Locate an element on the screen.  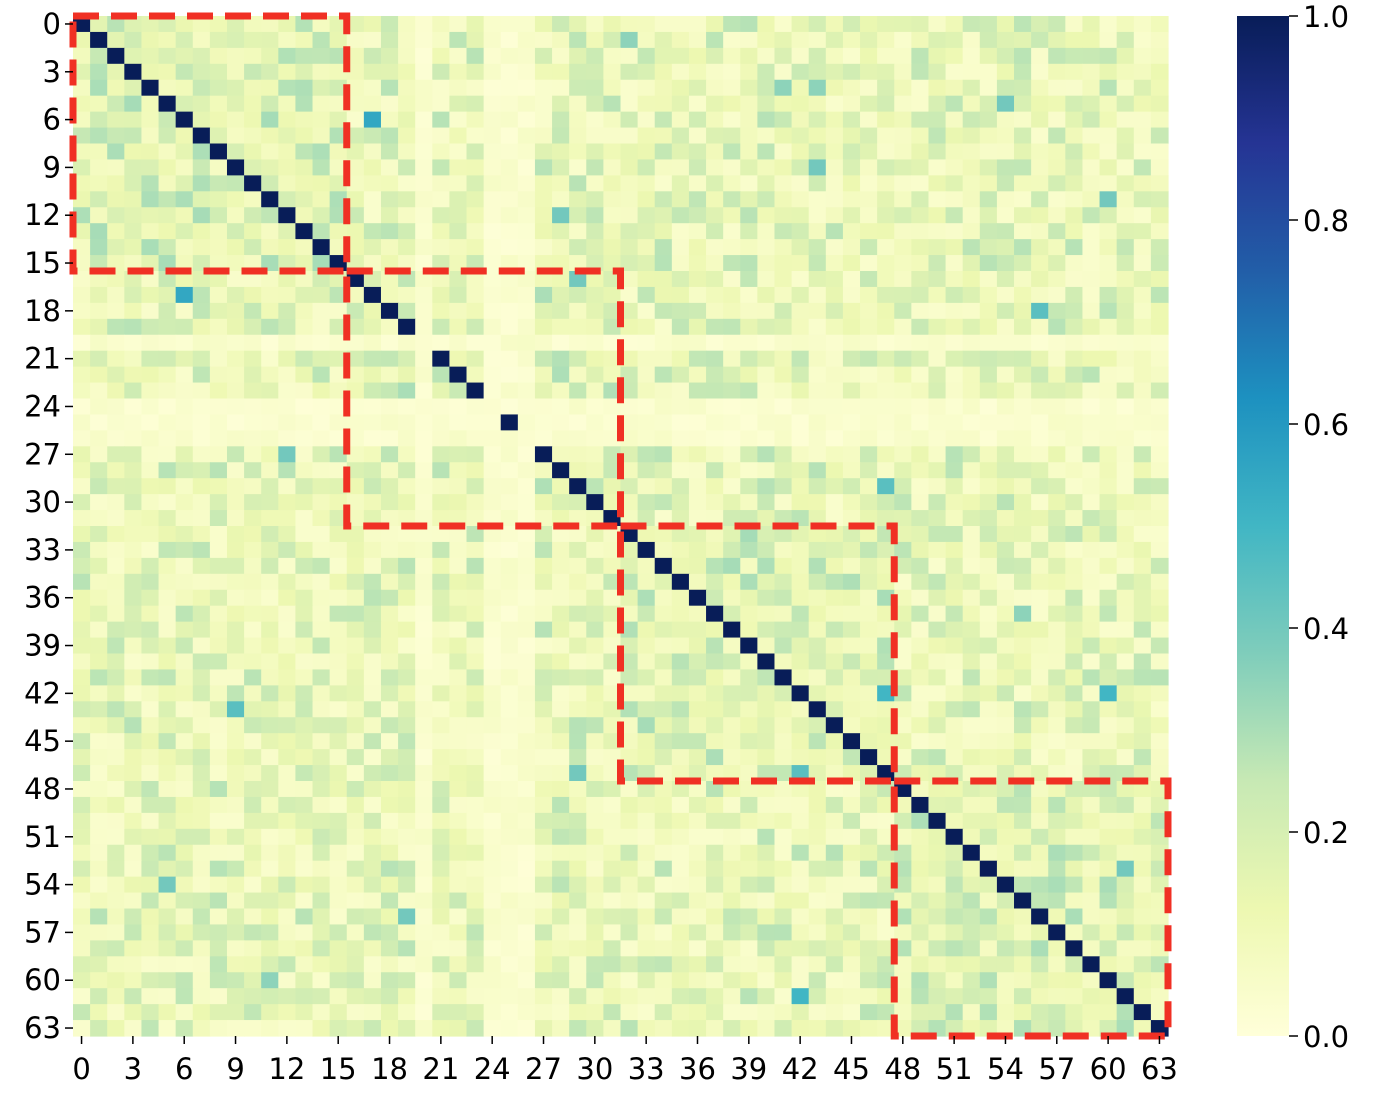
colorbar-tick-label: 0.4 is located at coordinates (1326, 629).